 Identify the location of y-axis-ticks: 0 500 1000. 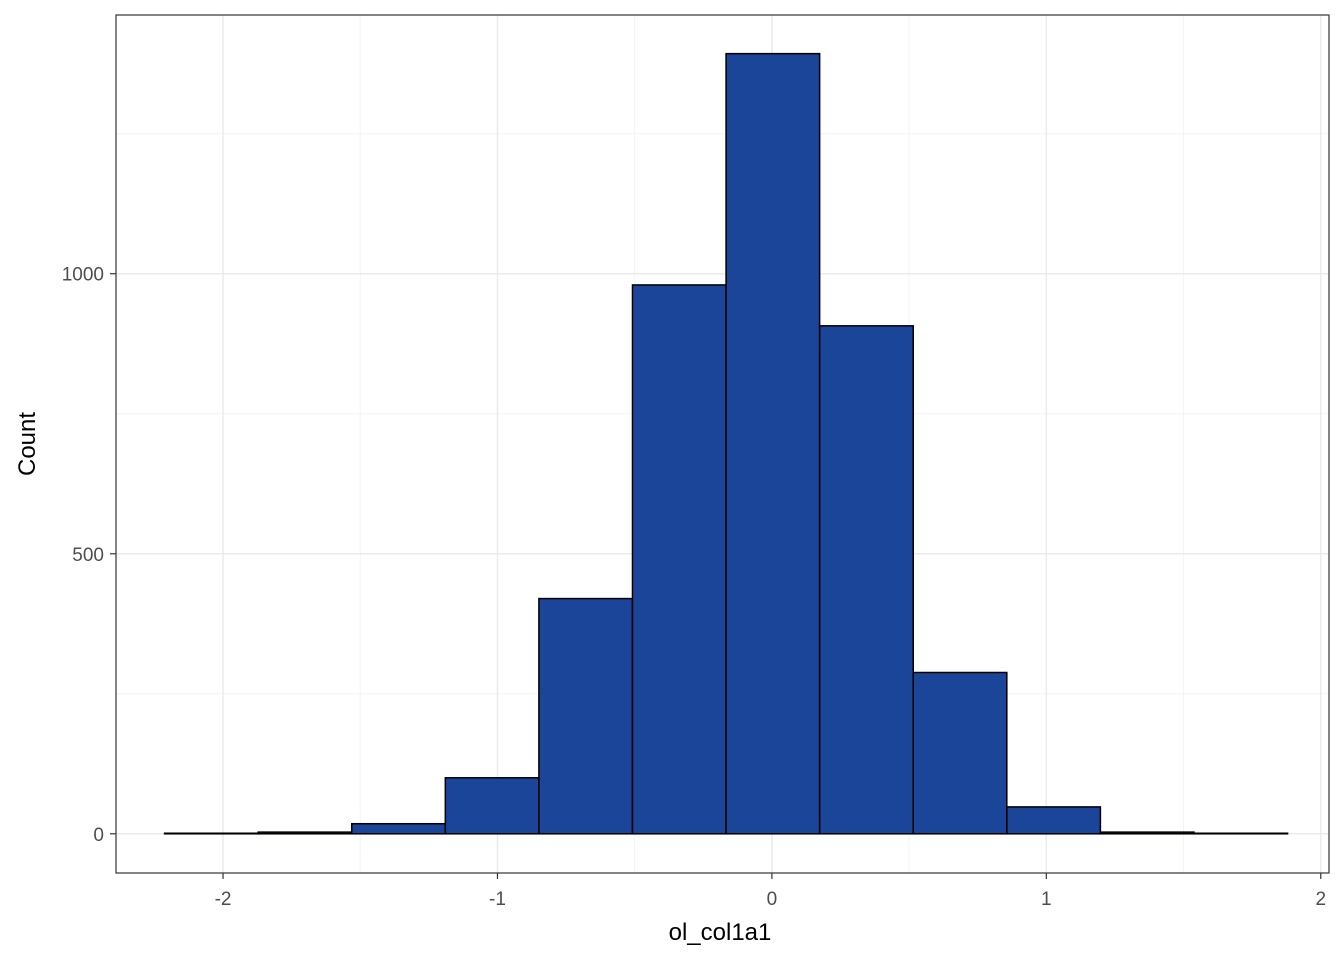
(89, 555).